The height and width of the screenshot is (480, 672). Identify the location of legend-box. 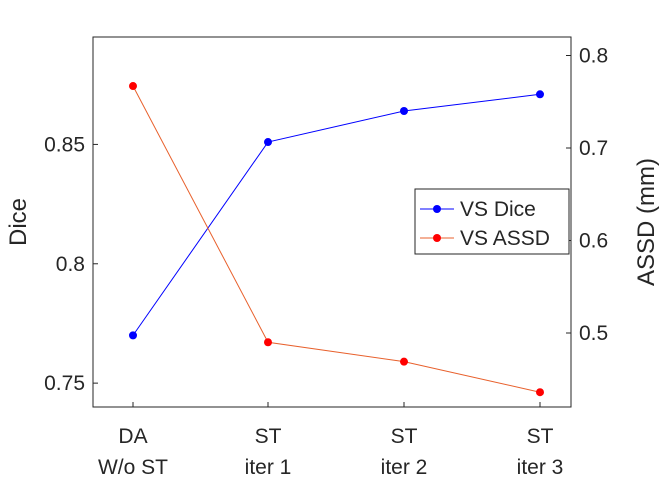
(492, 221).